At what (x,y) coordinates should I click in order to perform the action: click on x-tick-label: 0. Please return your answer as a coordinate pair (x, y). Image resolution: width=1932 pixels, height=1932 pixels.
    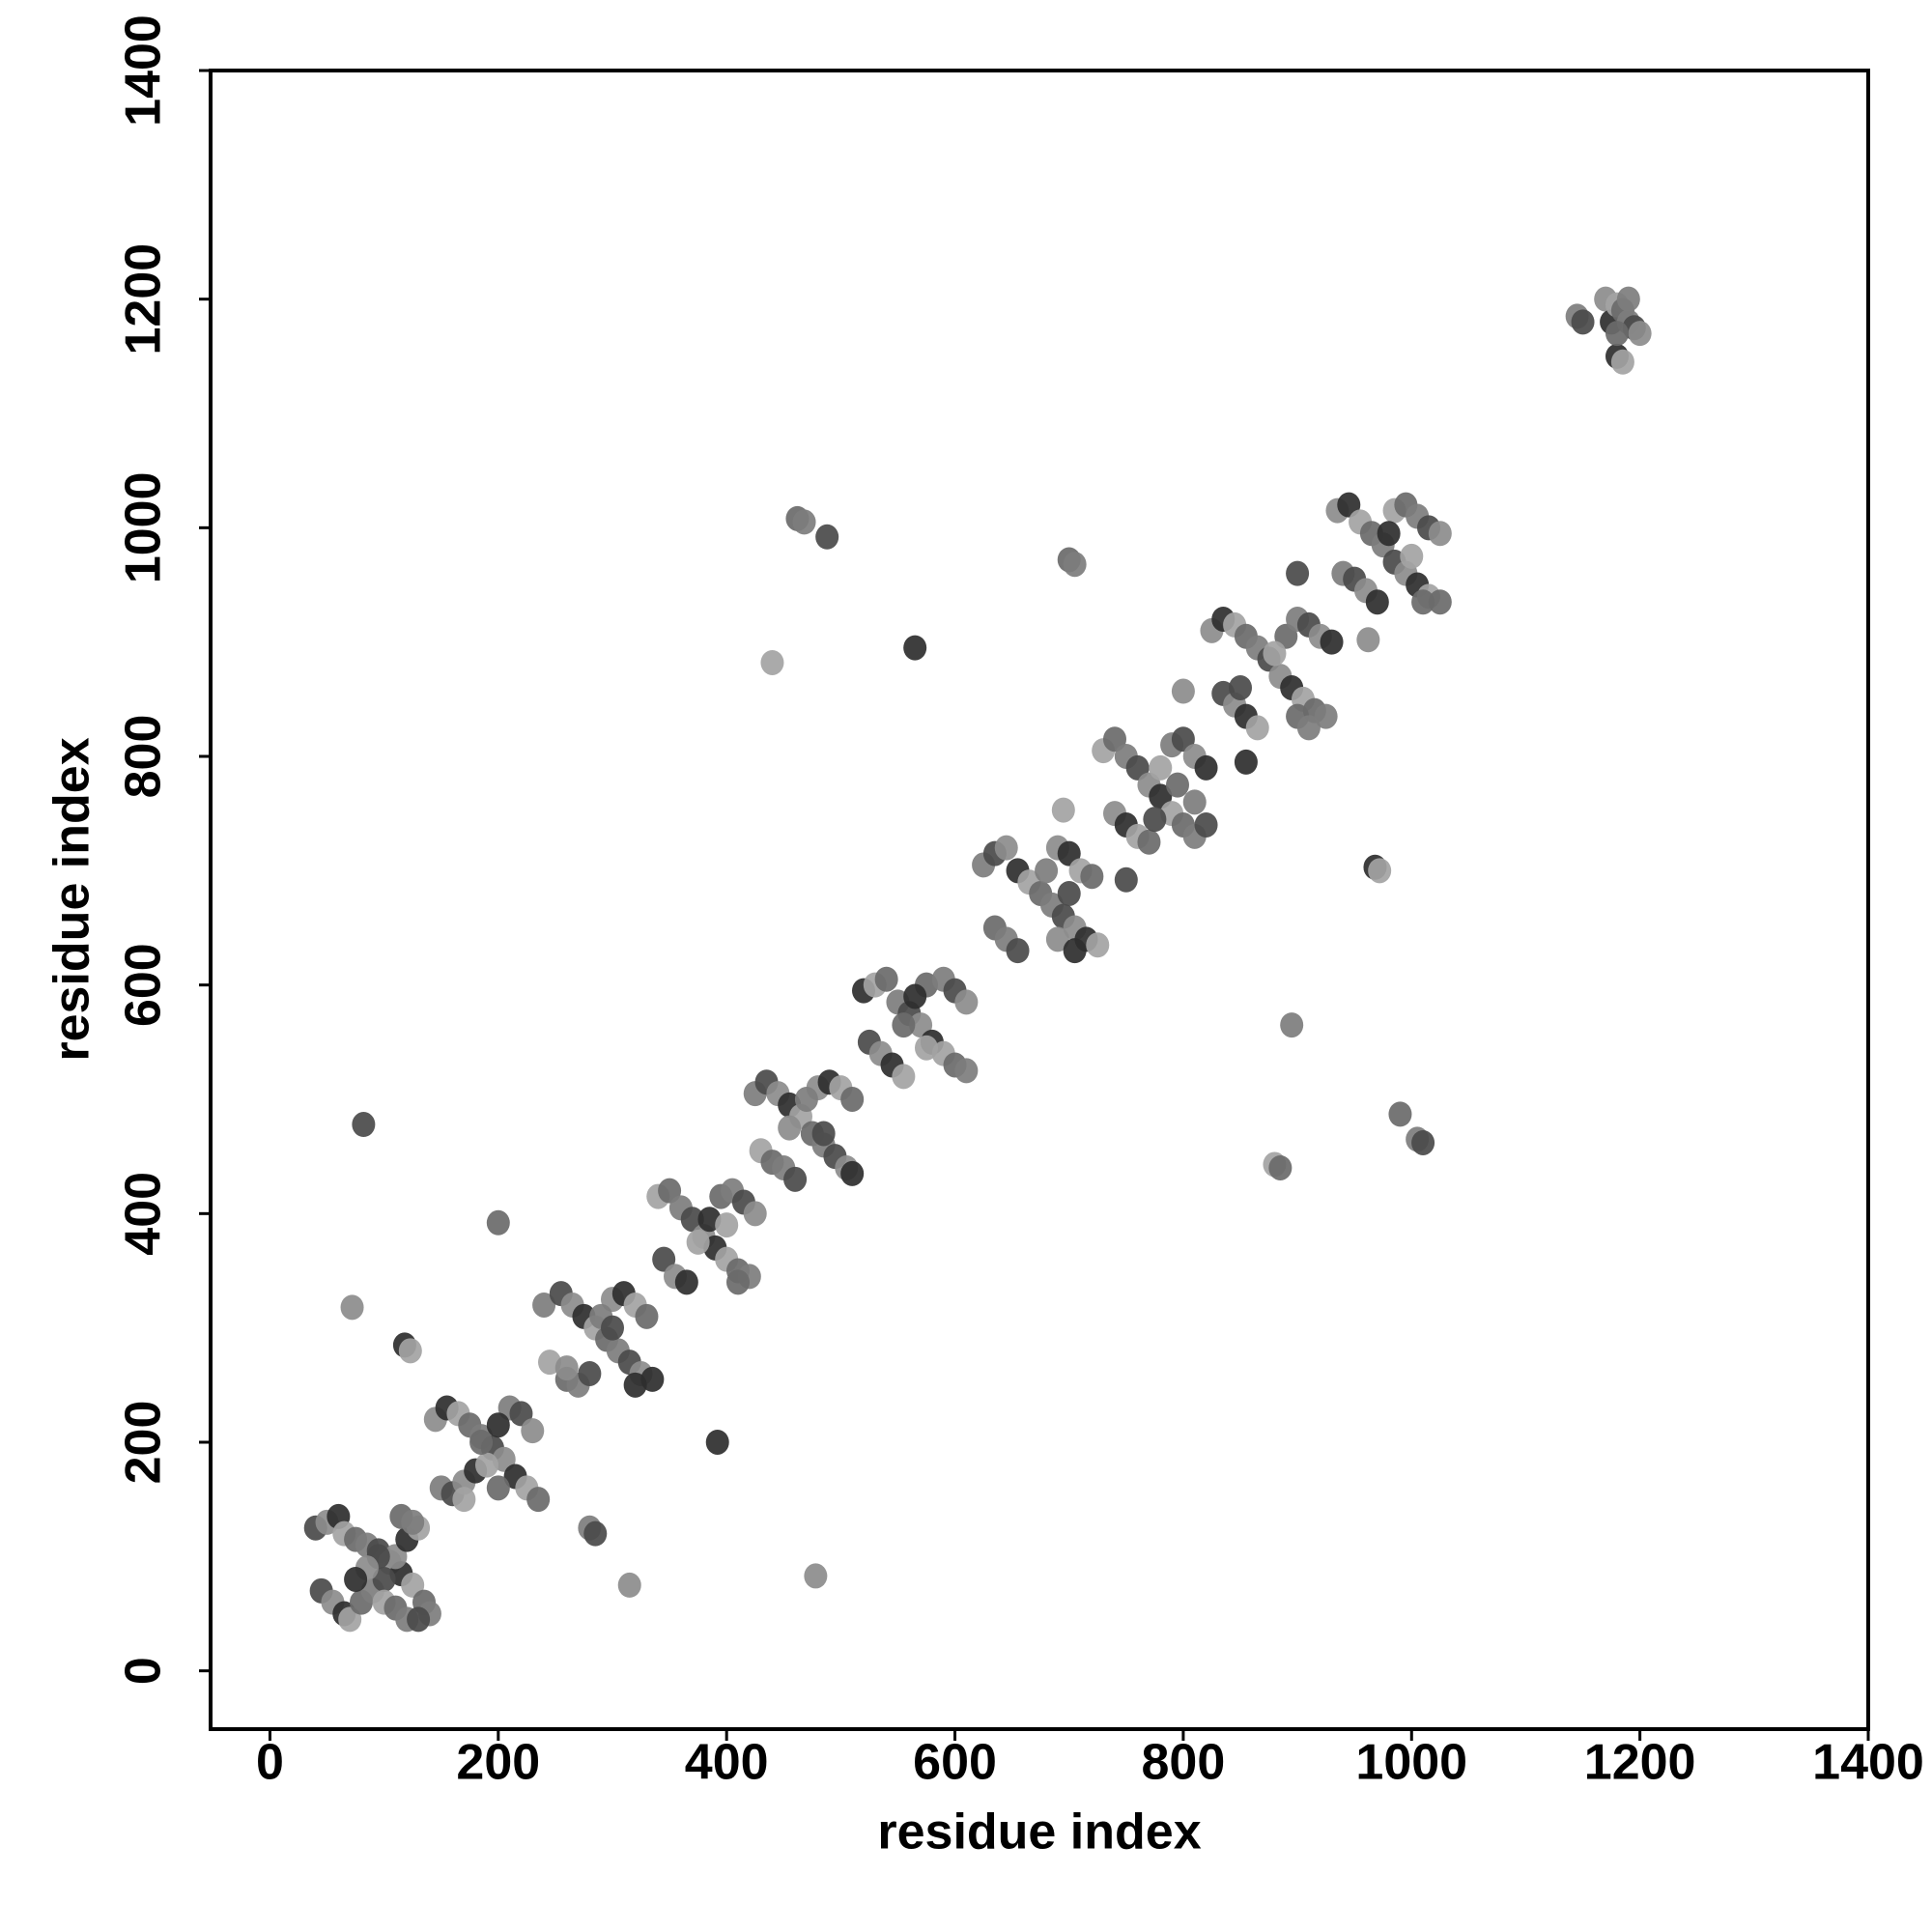
    Looking at the image, I should click on (270, 1763).